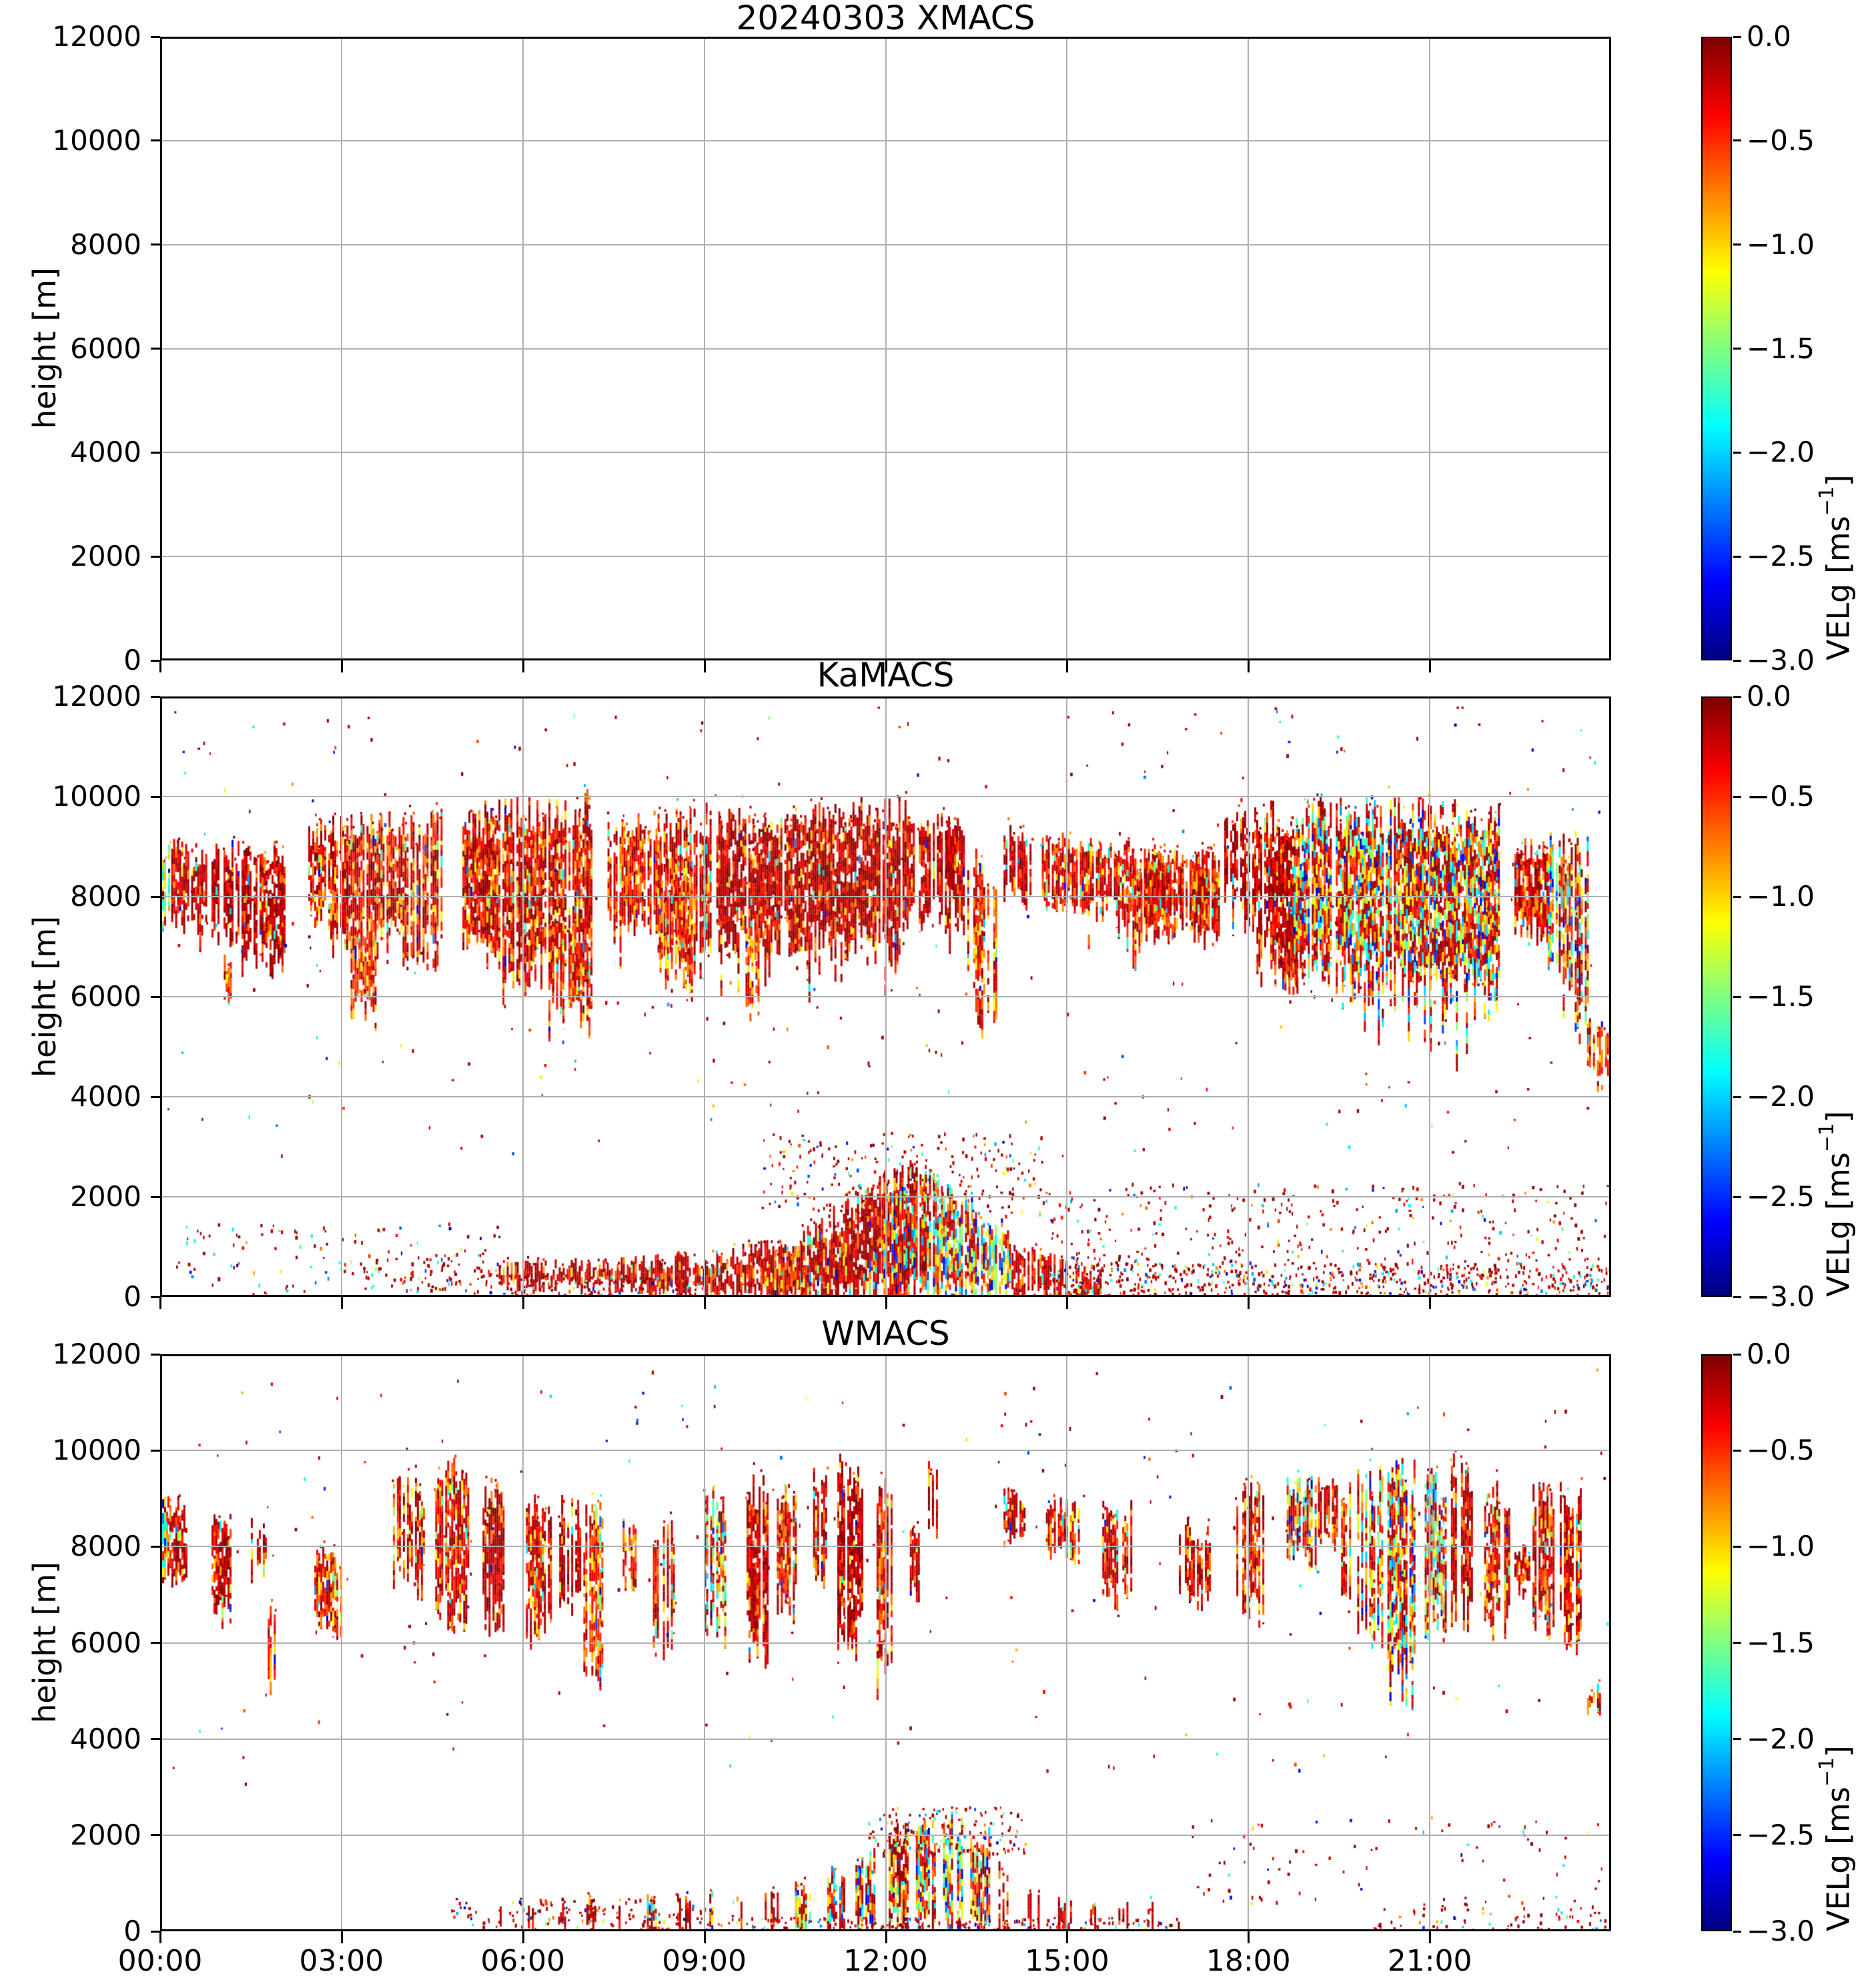 The image size is (1876, 1988). What do you see at coordinates (1838, 588) in the screenshot?
I see `colorbar-label-text: VELg [ms` at bounding box center [1838, 588].